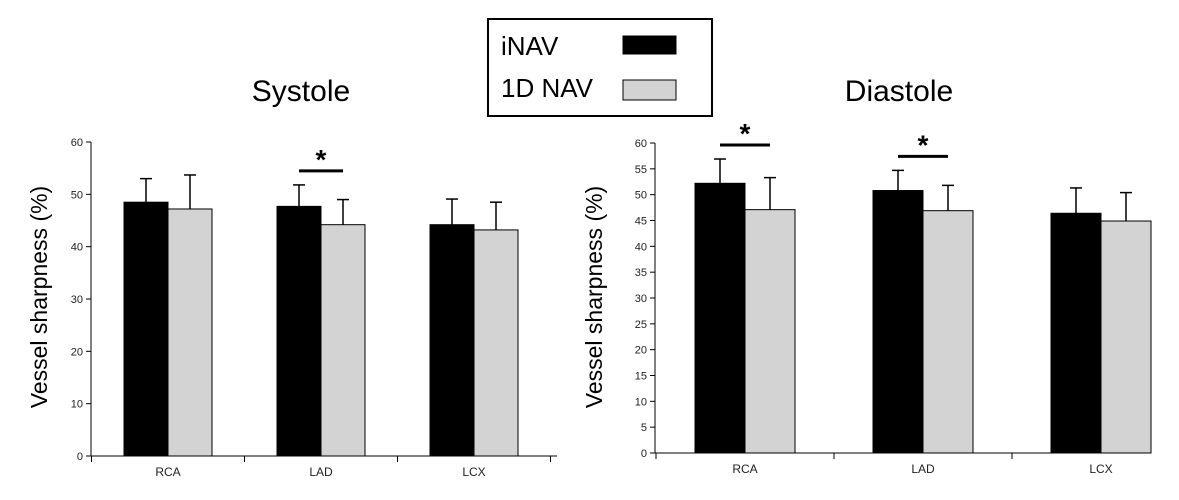 This screenshot has width=1179, height=500. What do you see at coordinates (745, 133) in the screenshot?
I see `significance-star-rca: *` at bounding box center [745, 133].